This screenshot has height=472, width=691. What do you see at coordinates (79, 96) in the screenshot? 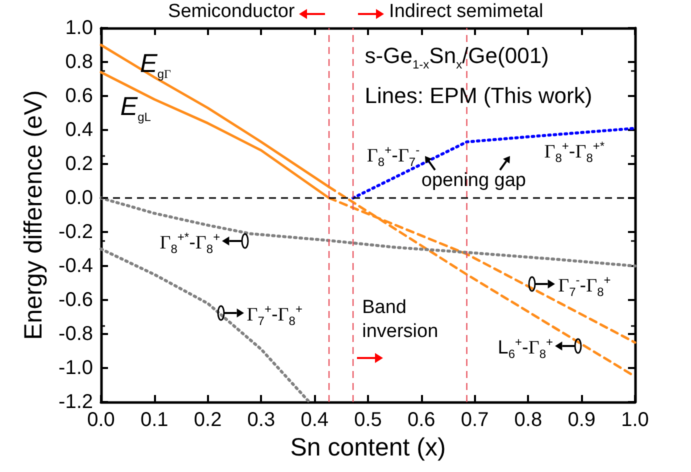
I see `y-tick-label: 0.6` at bounding box center [79, 96].